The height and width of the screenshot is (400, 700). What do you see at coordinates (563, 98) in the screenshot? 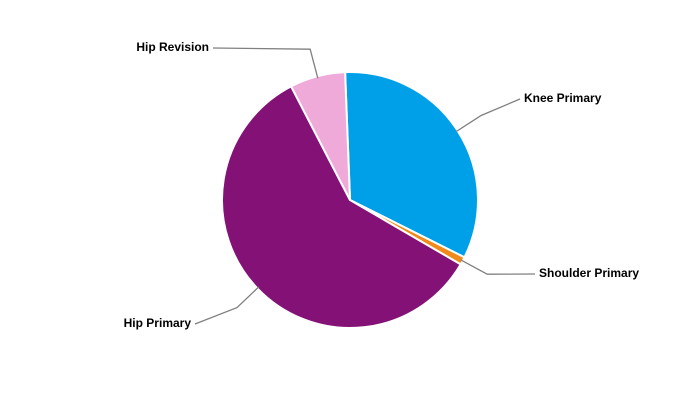
I see `slice-label: Knee Primary` at bounding box center [563, 98].